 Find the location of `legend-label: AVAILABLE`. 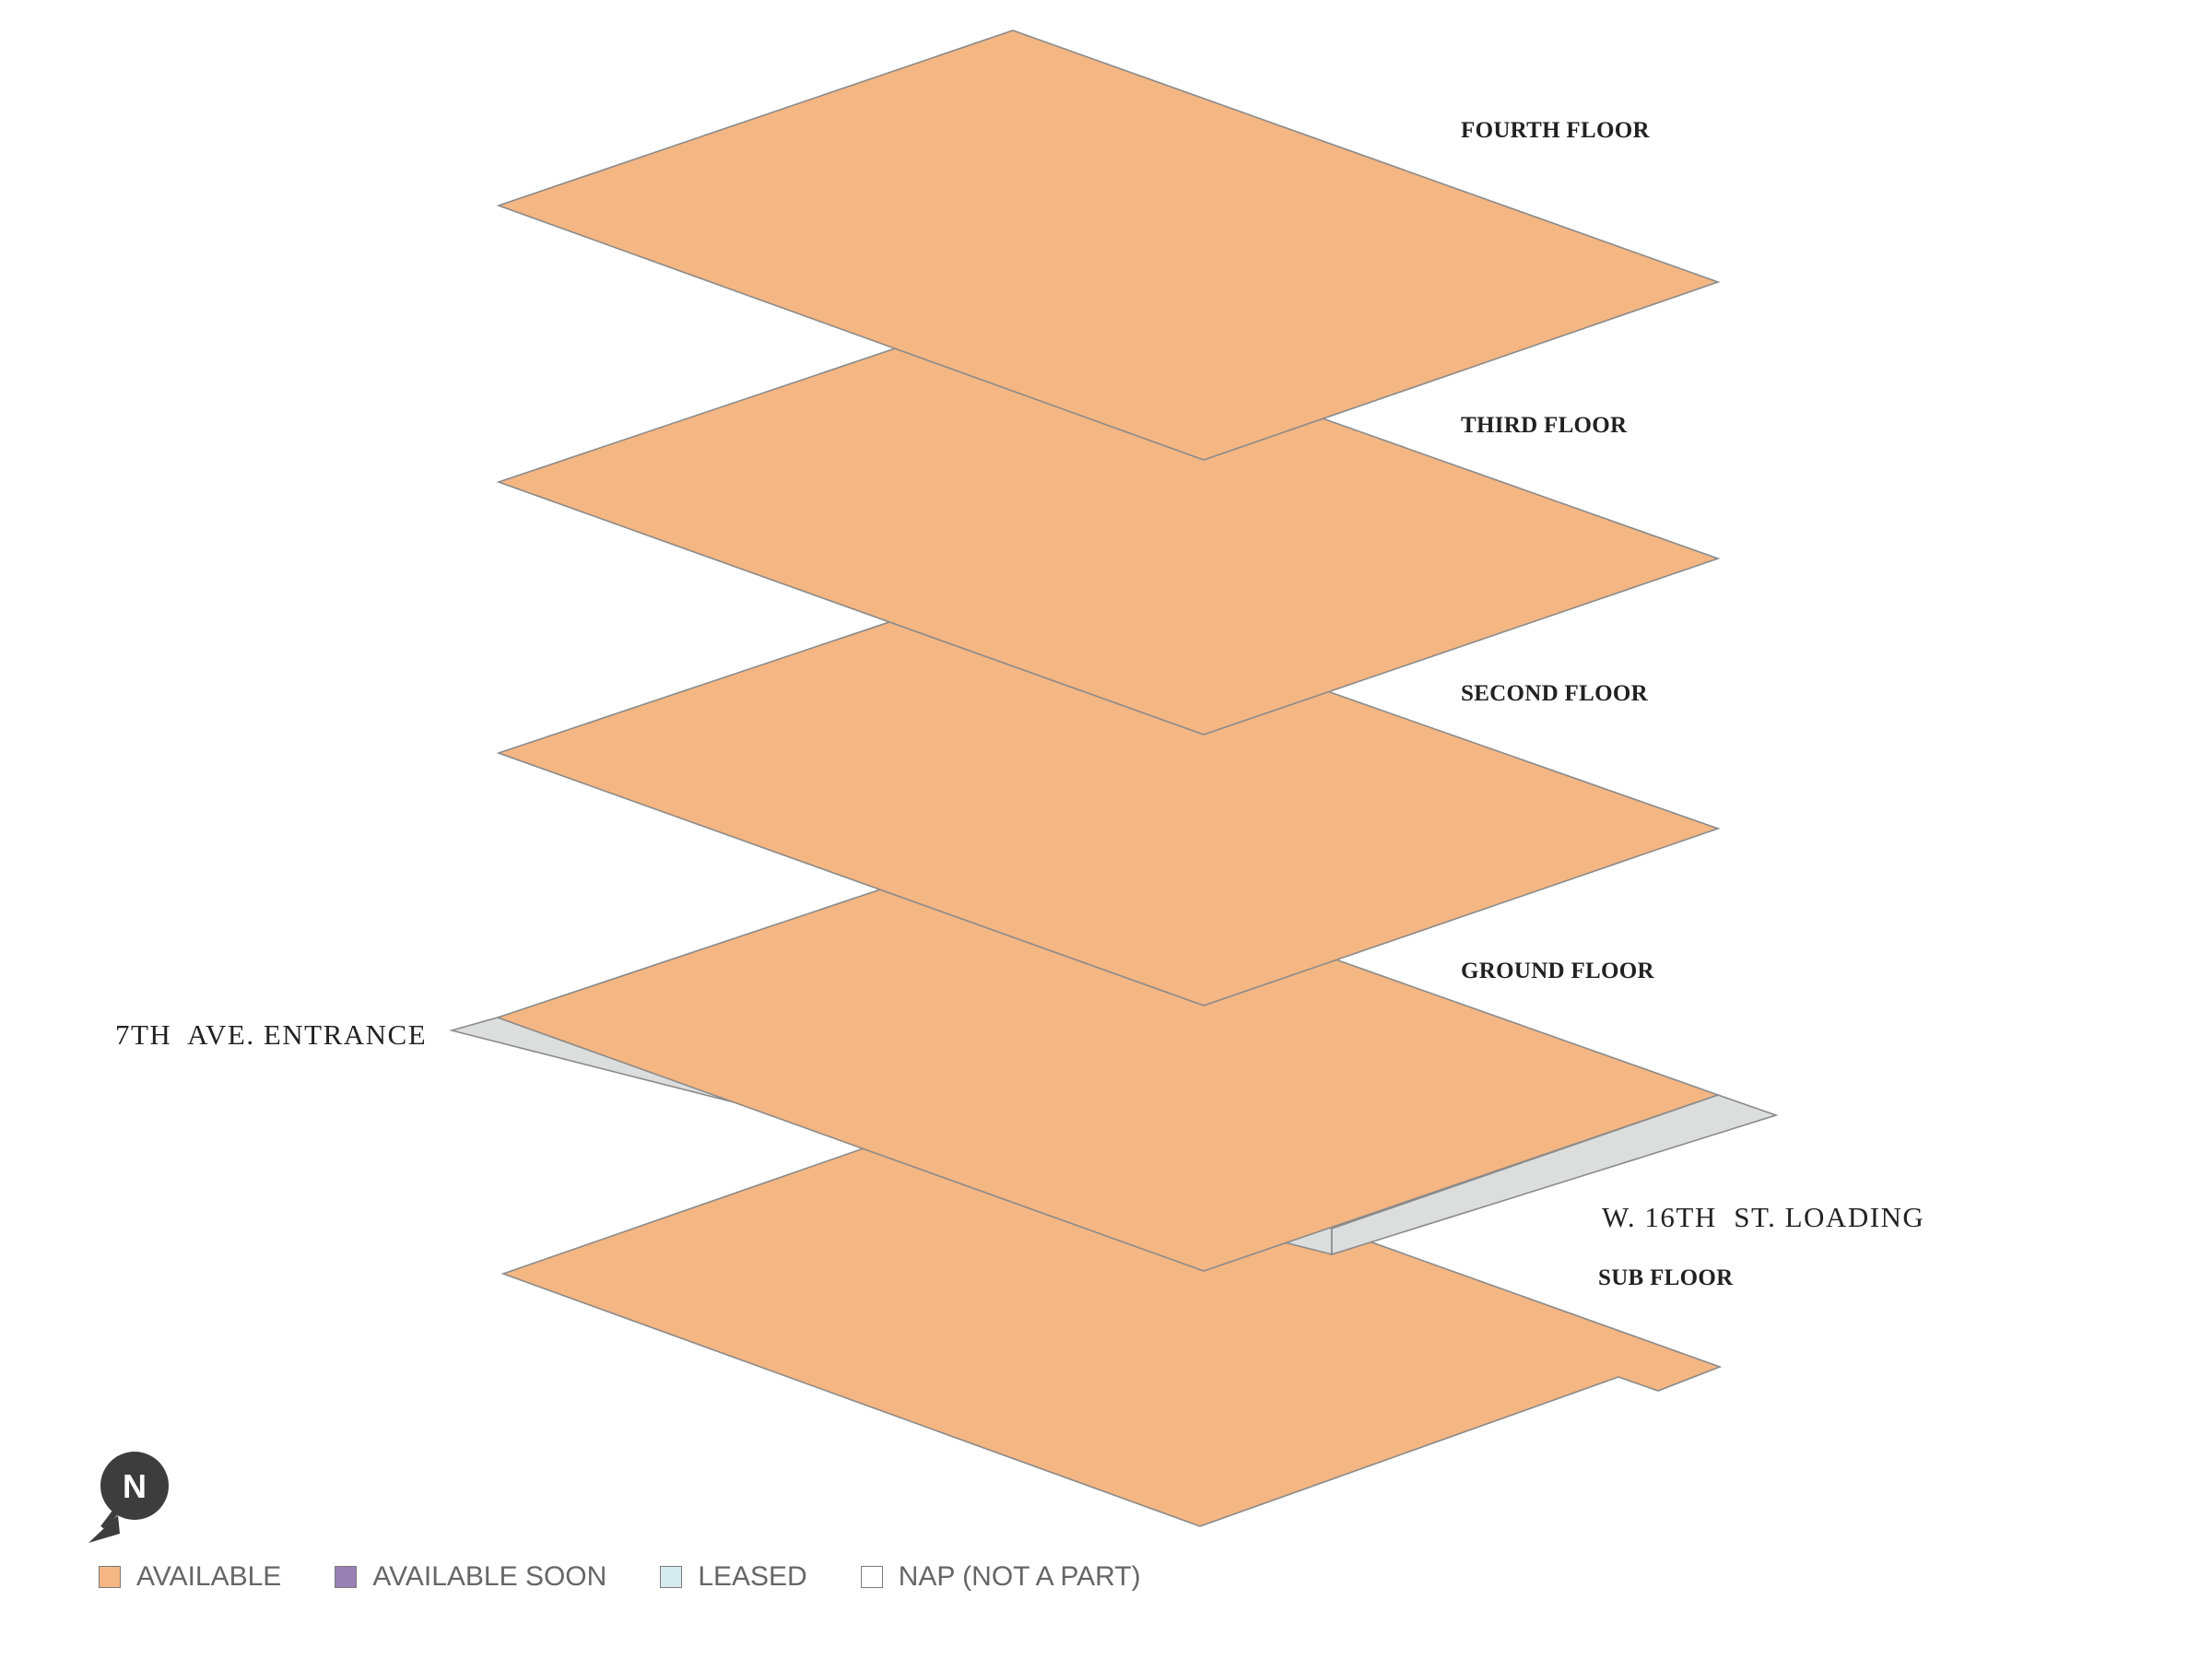

legend-label: AVAILABLE is located at coordinates (209, 1576).